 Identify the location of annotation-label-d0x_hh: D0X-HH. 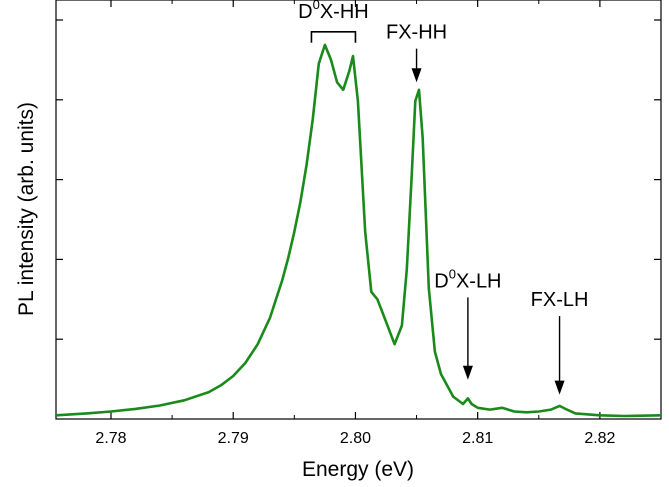
(333, 11).